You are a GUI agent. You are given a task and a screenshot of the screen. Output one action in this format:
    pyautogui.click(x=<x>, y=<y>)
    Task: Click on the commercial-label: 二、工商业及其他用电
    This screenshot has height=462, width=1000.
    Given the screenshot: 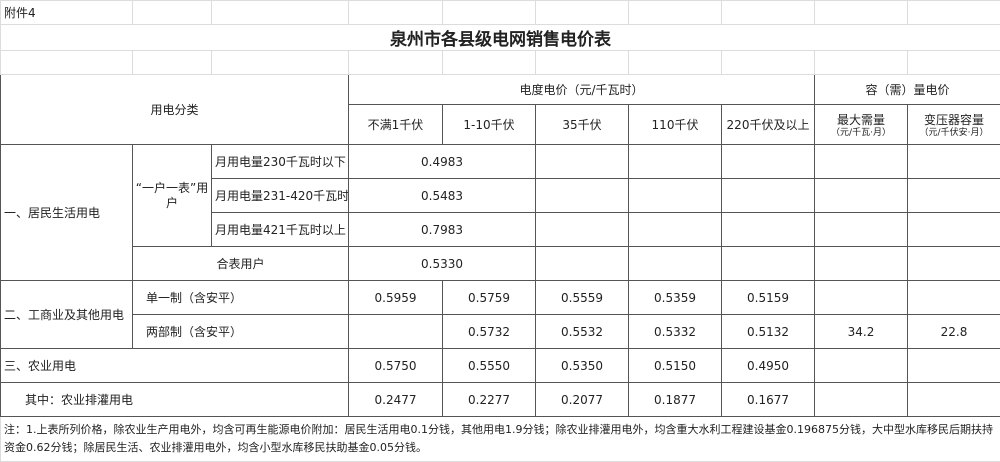 What is the action you would take?
    pyautogui.click(x=67, y=315)
    